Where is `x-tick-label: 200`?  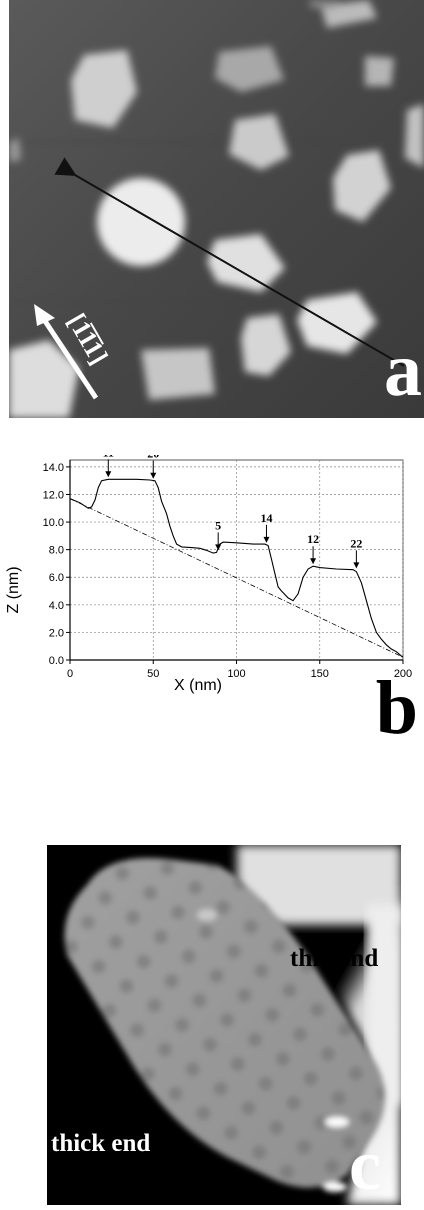 x-tick-label: 200 is located at coordinates (403, 674).